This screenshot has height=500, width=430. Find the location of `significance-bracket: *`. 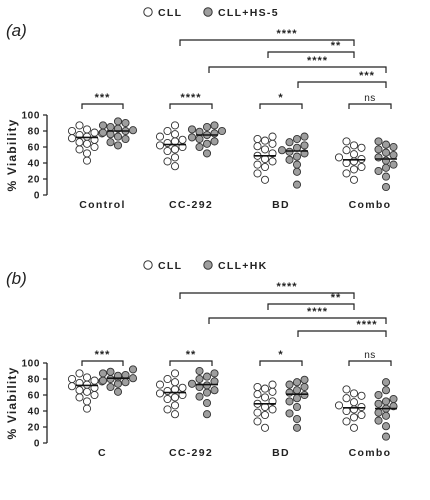

significance-bracket: * is located at coordinates (281, 357).